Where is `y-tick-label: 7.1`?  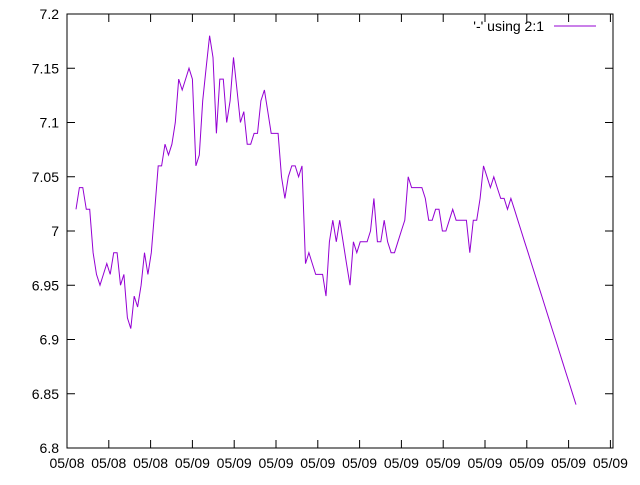 y-tick-label: 7.1 is located at coordinates (50, 123).